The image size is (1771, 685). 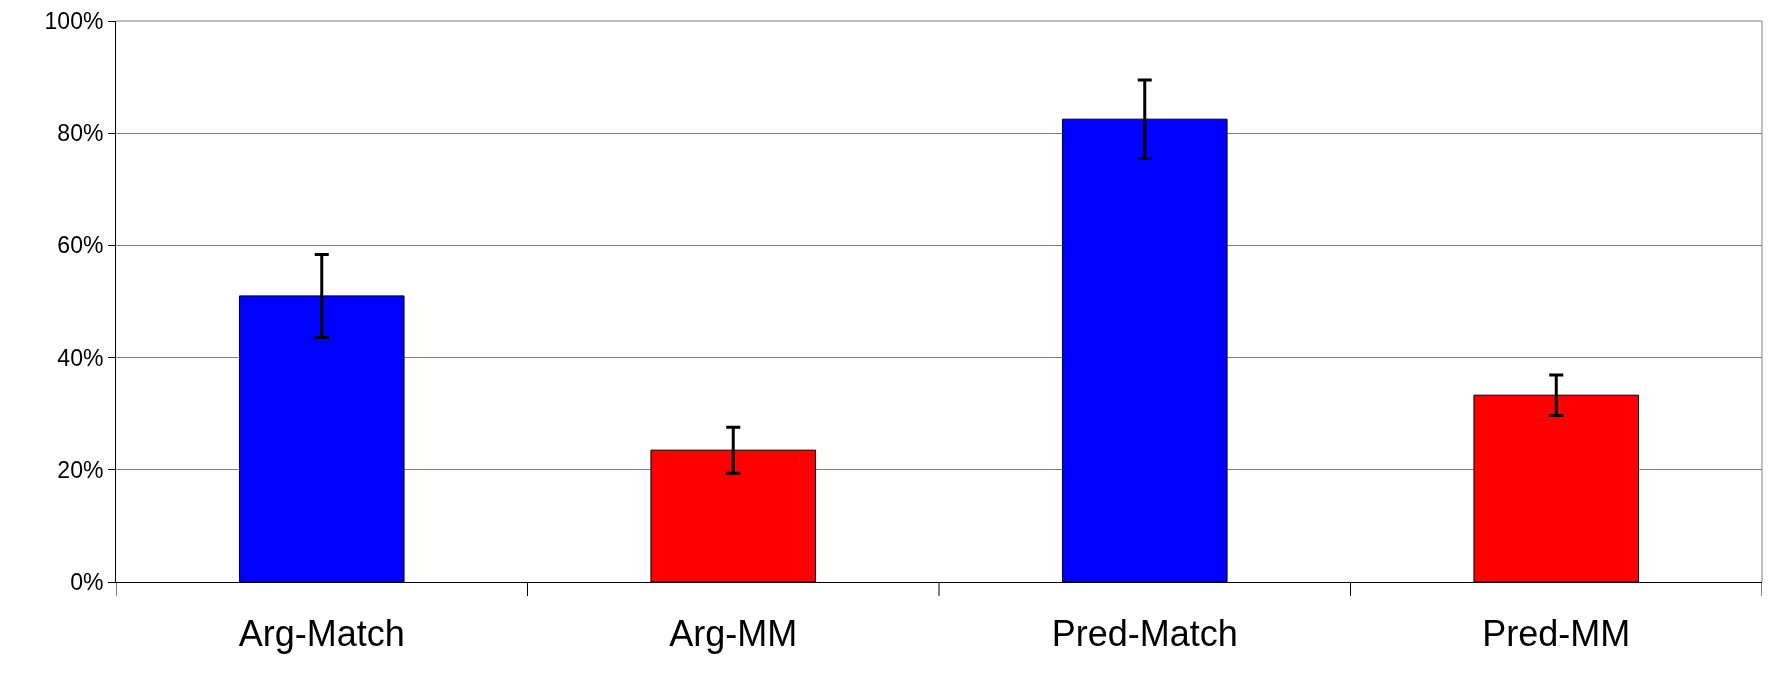 I want to click on y-tick-label: 100%, so click(x=74, y=21).